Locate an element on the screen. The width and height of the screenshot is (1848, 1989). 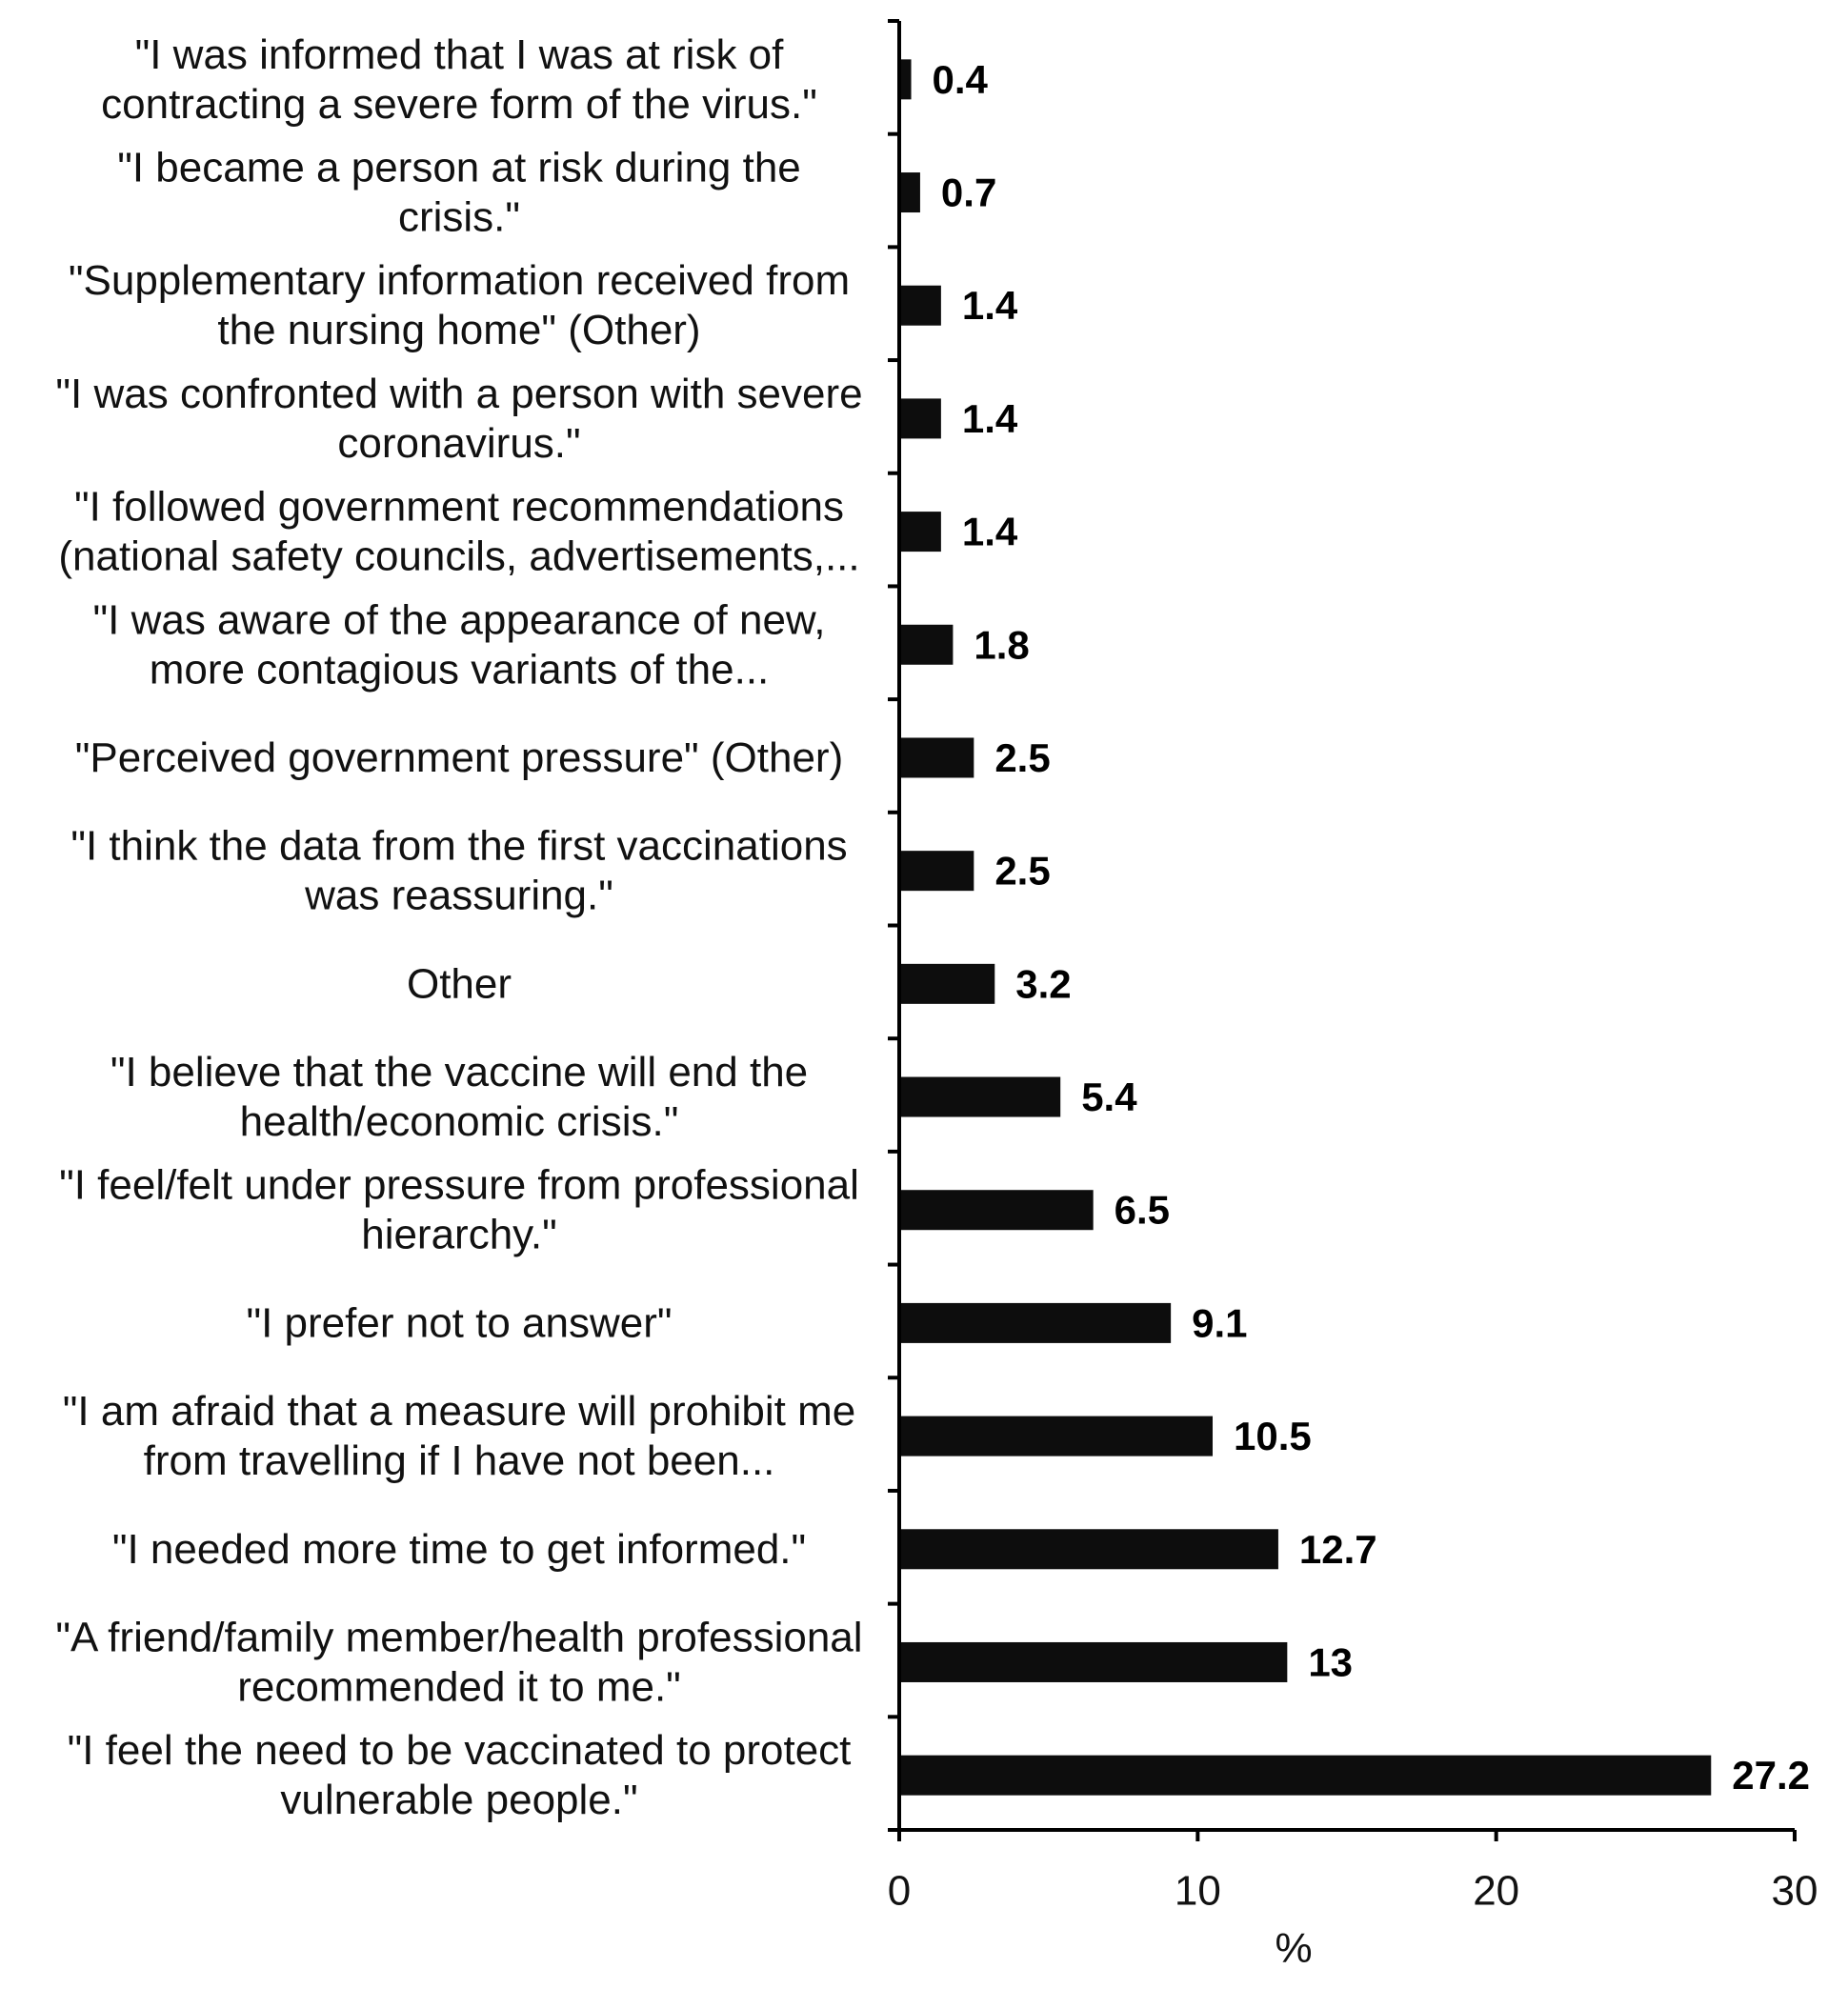
value-label: 3.2 is located at coordinates (1043, 983).